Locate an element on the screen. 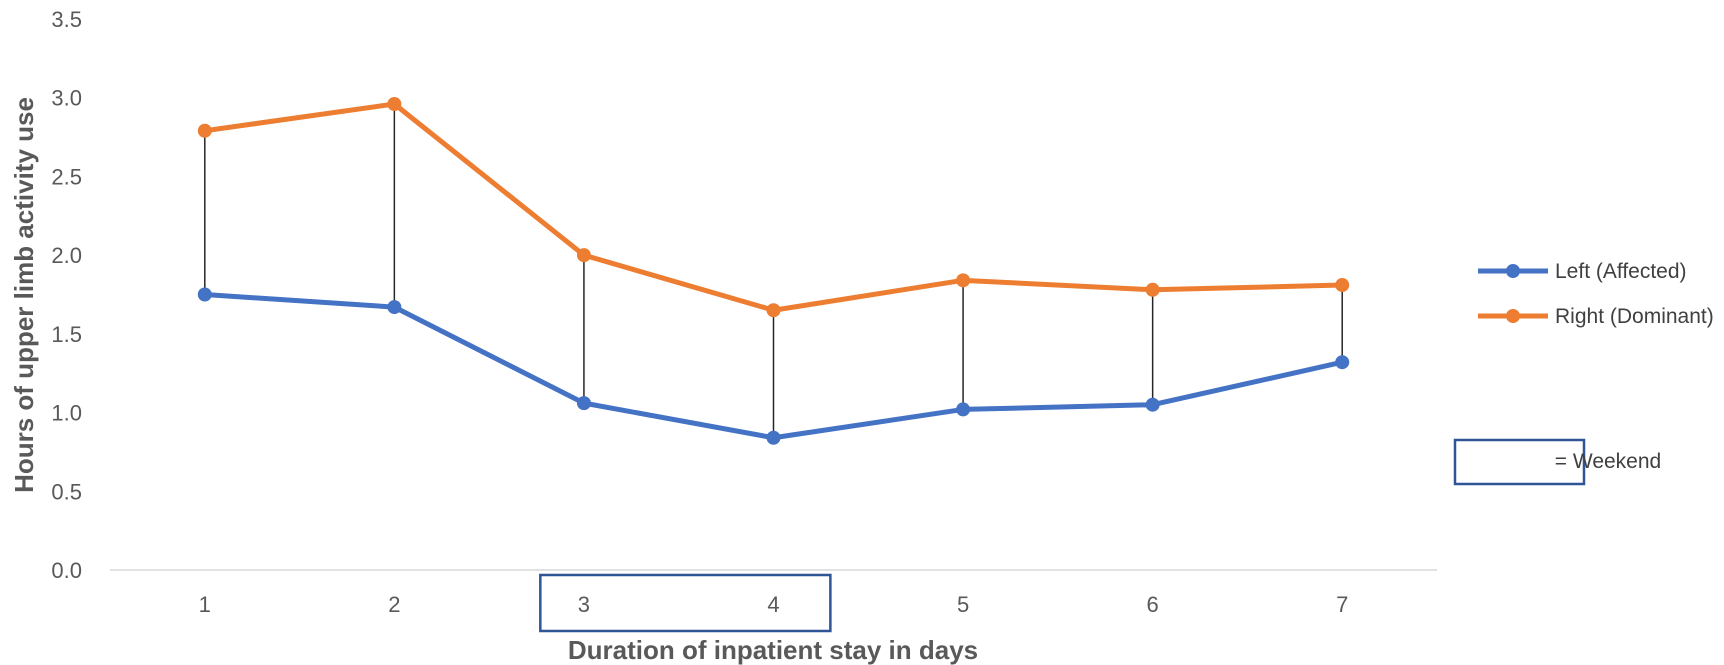 The width and height of the screenshot is (1724, 665). y-axis-title: Hours of upper limb activity use is located at coordinates (24, 295).